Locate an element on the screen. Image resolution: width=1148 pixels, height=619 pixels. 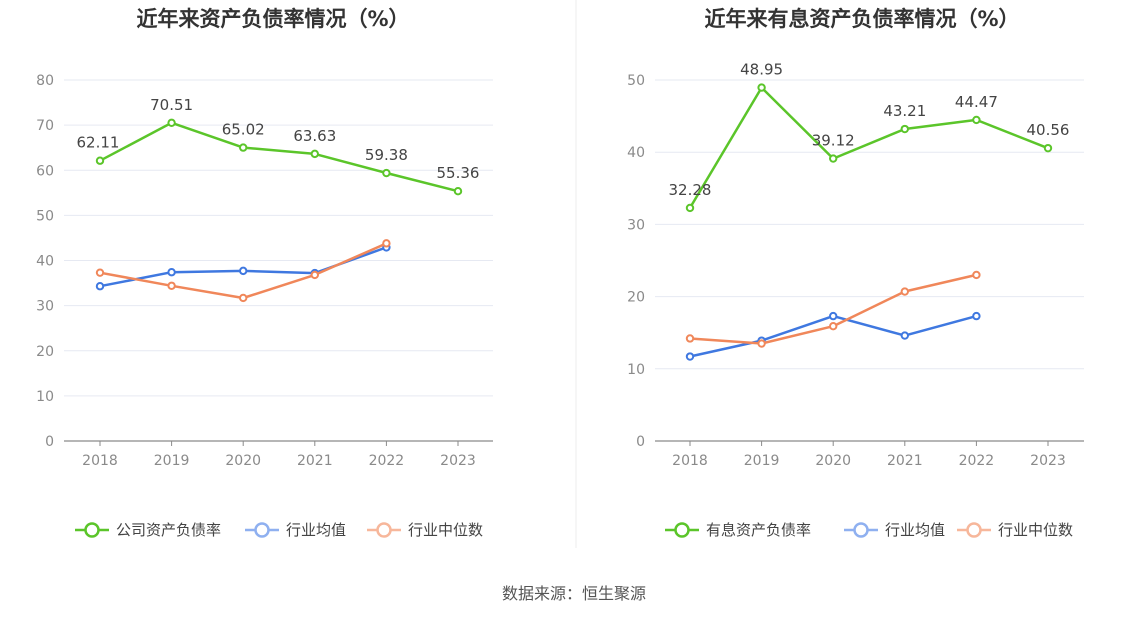
data-label: 62.11 is located at coordinates (98, 143).